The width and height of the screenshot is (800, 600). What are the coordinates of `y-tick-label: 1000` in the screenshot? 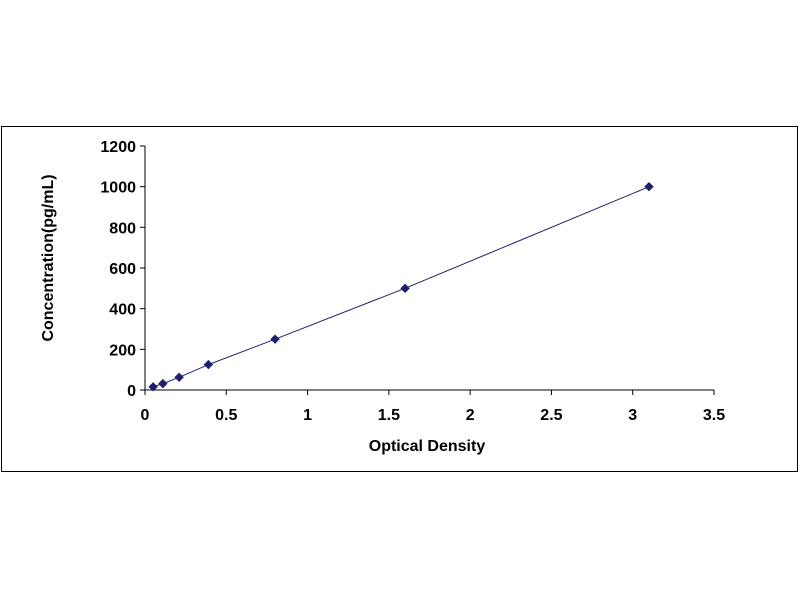 It's located at (118, 188).